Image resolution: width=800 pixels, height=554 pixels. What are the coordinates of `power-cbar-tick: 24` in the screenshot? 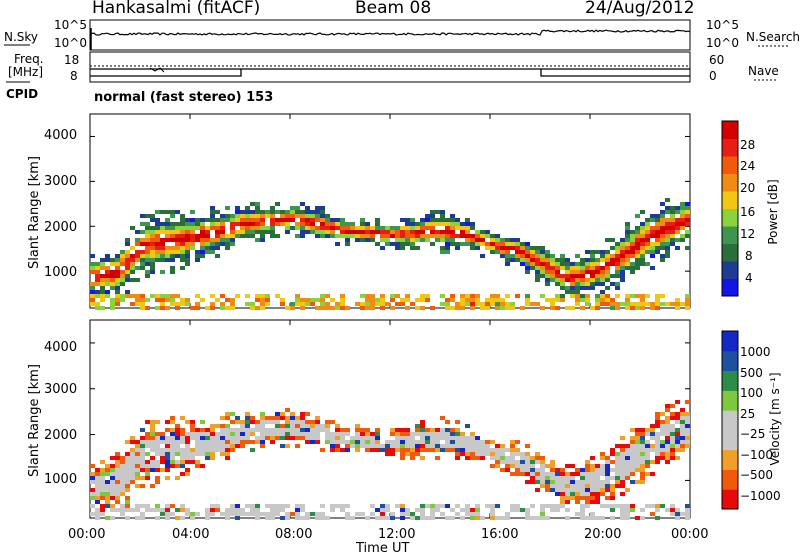 It's located at (748, 166).